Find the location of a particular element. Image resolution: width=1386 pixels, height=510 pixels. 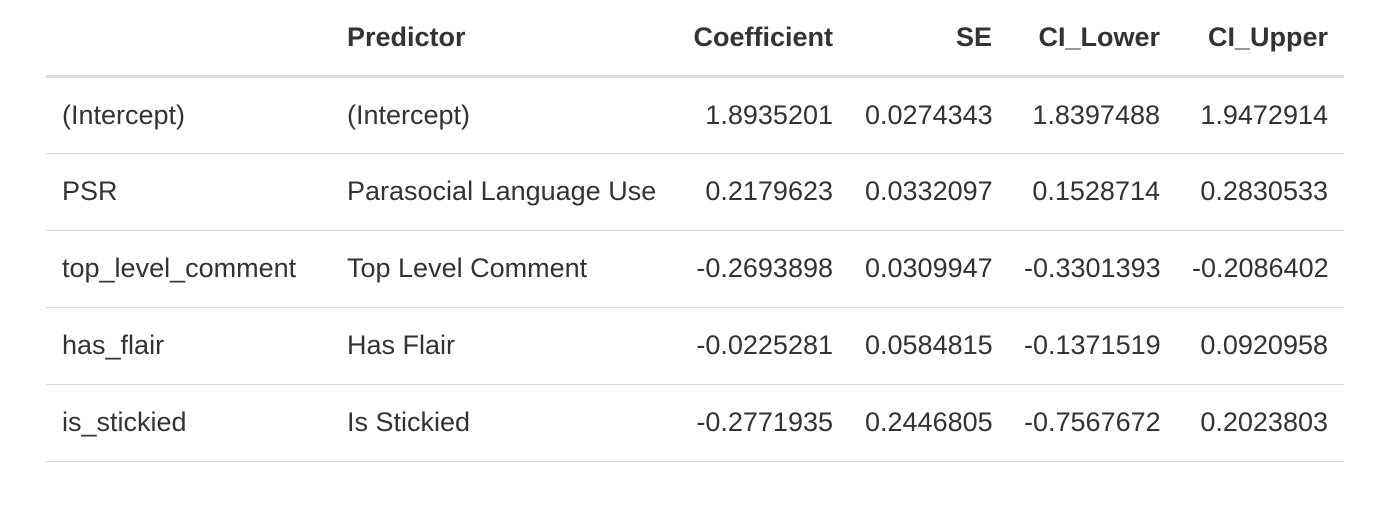

cell-rowname: has_flair is located at coordinates (188, 346).